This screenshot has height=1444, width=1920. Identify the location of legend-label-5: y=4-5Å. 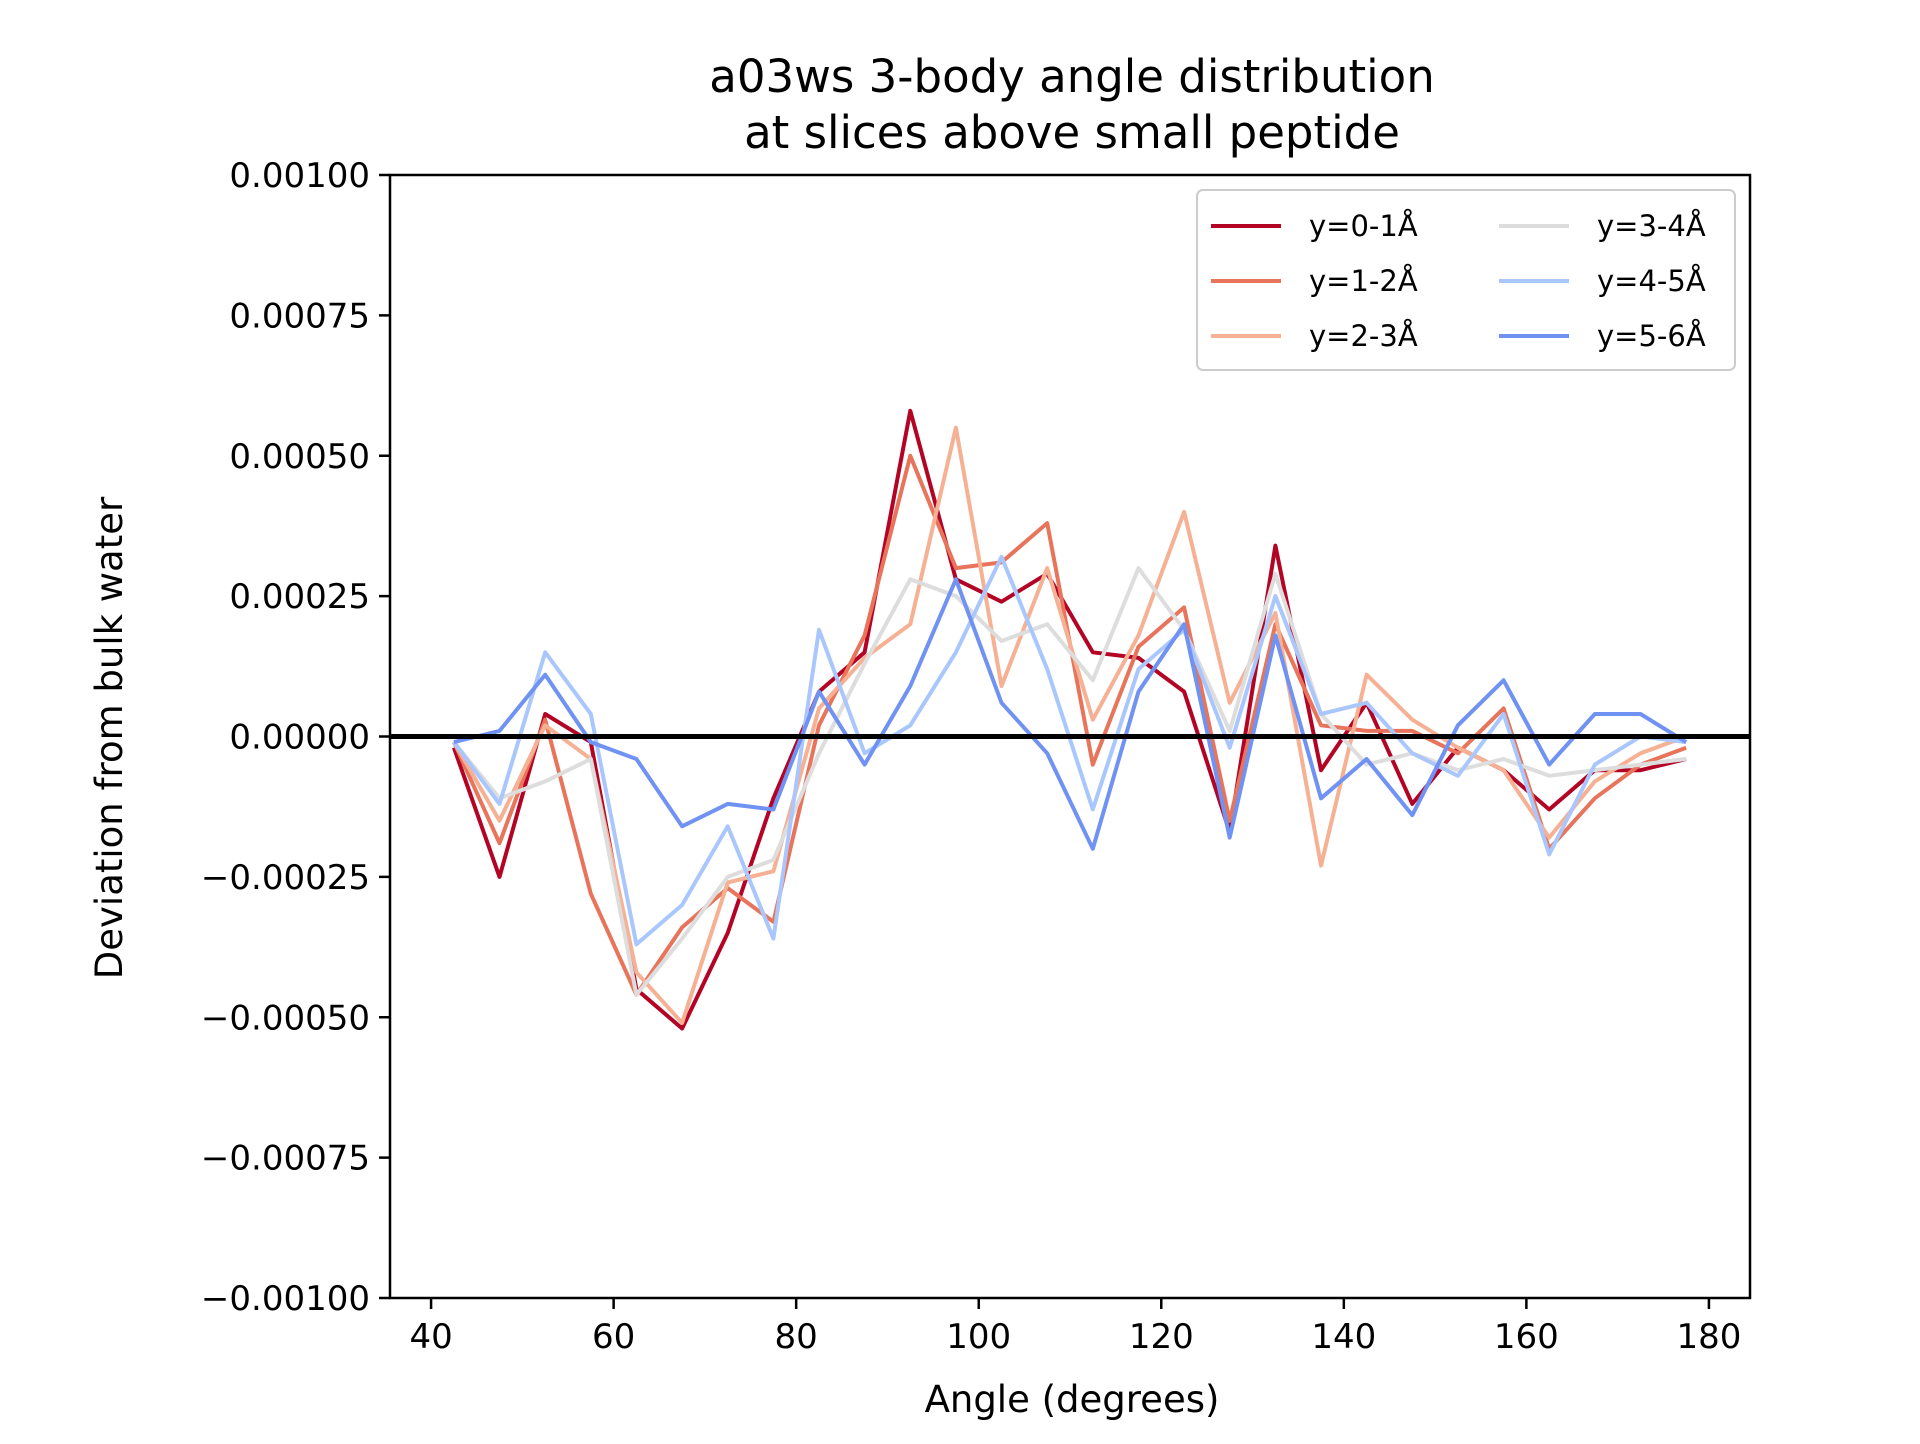
(1651, 281).